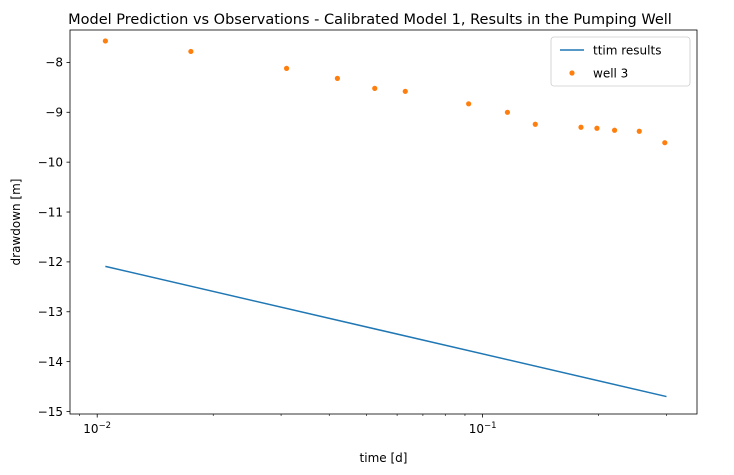 This screenshot has height=475, width=734. I want to click on legend-frame, so click(620, 61).